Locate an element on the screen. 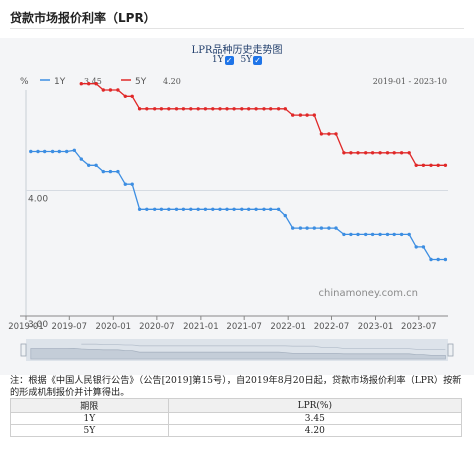 This screenshot has width=474, height=451. navigator-right-handle is located at coordinates (450, 350).